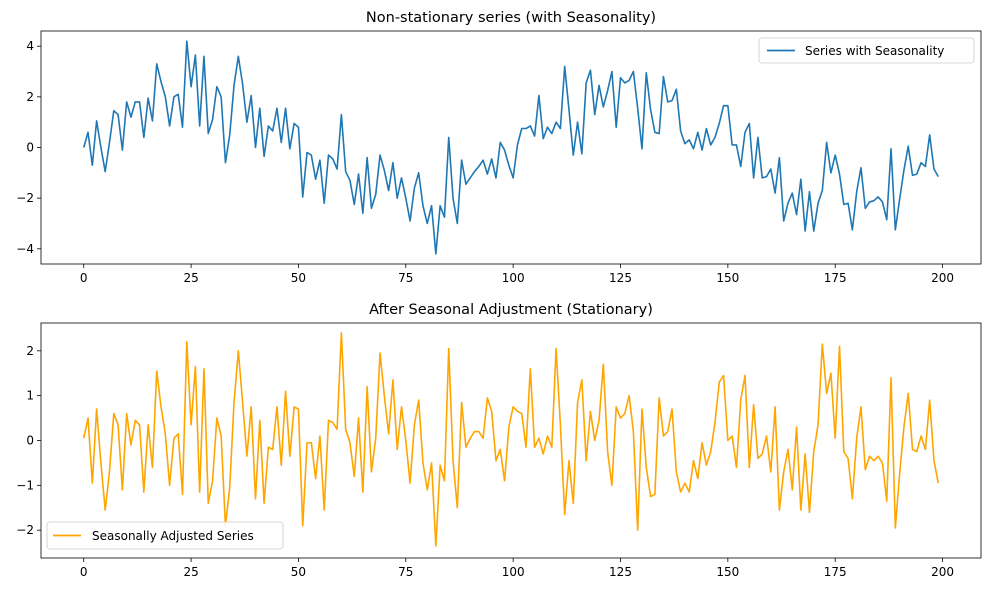 The image size is (989, 590). What do you see at coordinates (25, 249) in the screenshot?
I see `y-tick-label: −4` at bounding box center [25, 249].